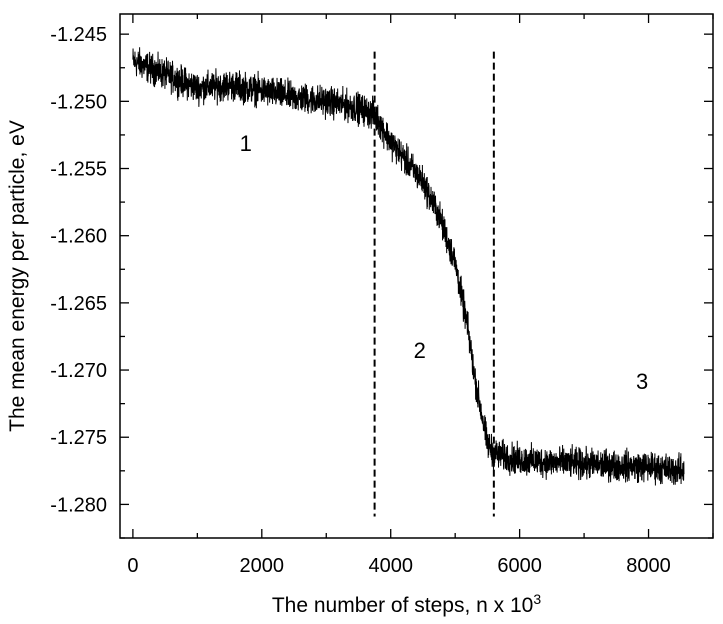  Describe the element at coordinates (78, 304) in the screenshot. I see `y-tick-label: -1.265` at that location.